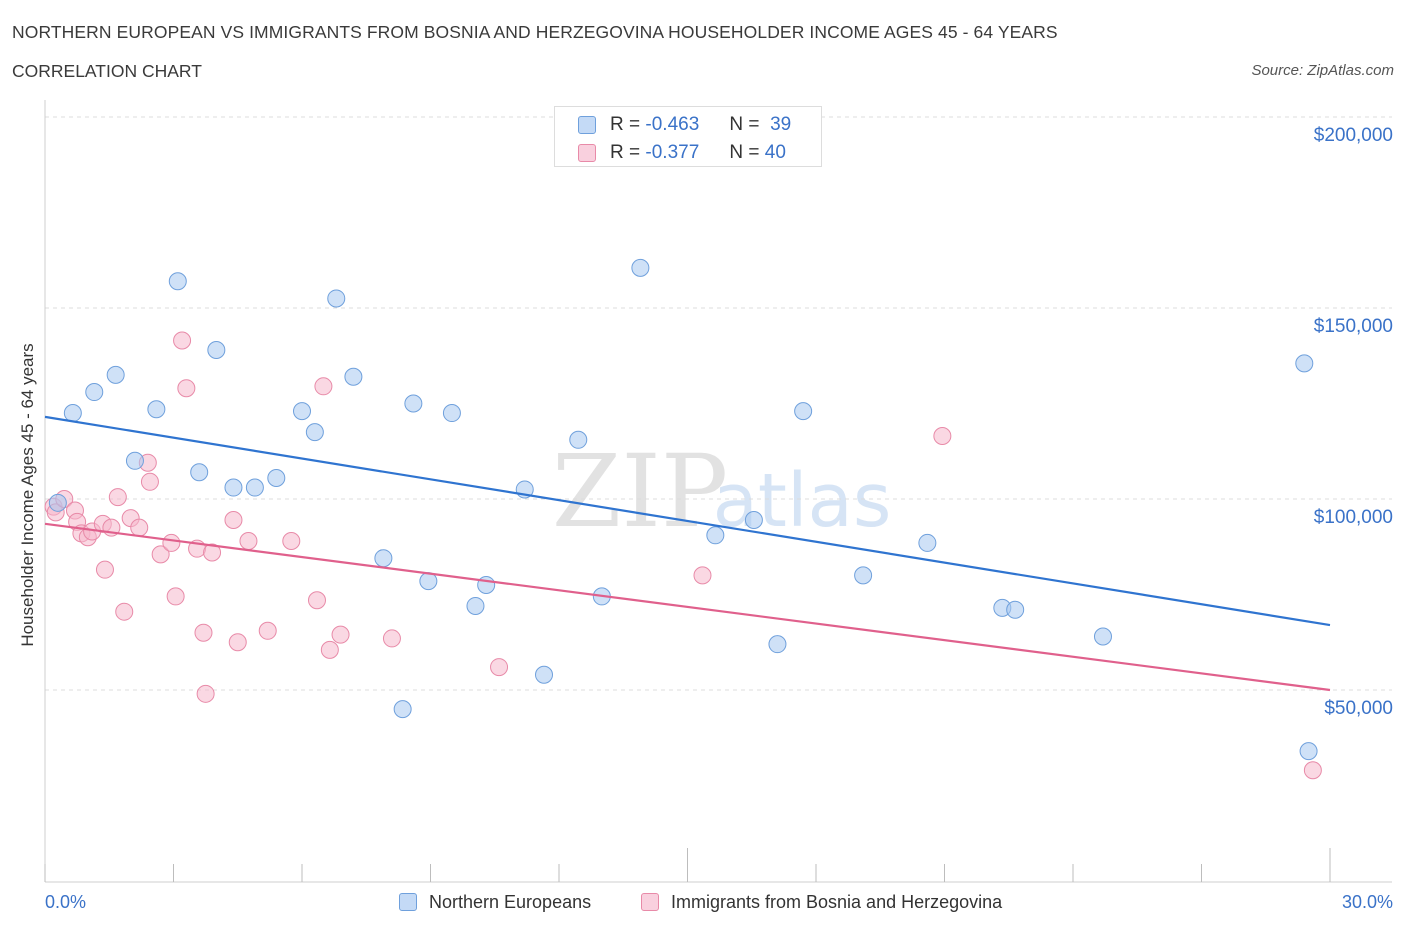 The width and height of the screenshot is (1406, 930). Describe the element at coordinates (837, 901) in the screenshot. I see `legend-label: Immigrants from Bosnia and Herzegovina` at that location.